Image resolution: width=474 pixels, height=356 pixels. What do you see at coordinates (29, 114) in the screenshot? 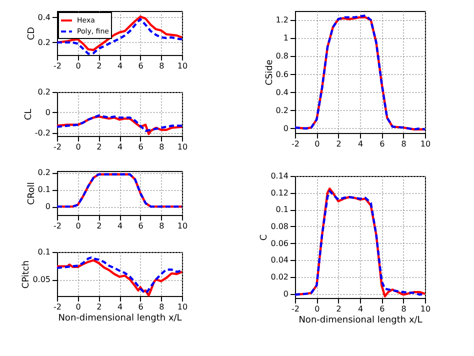
I see `y-axis-title: CL` at bounding box center [29, 114].